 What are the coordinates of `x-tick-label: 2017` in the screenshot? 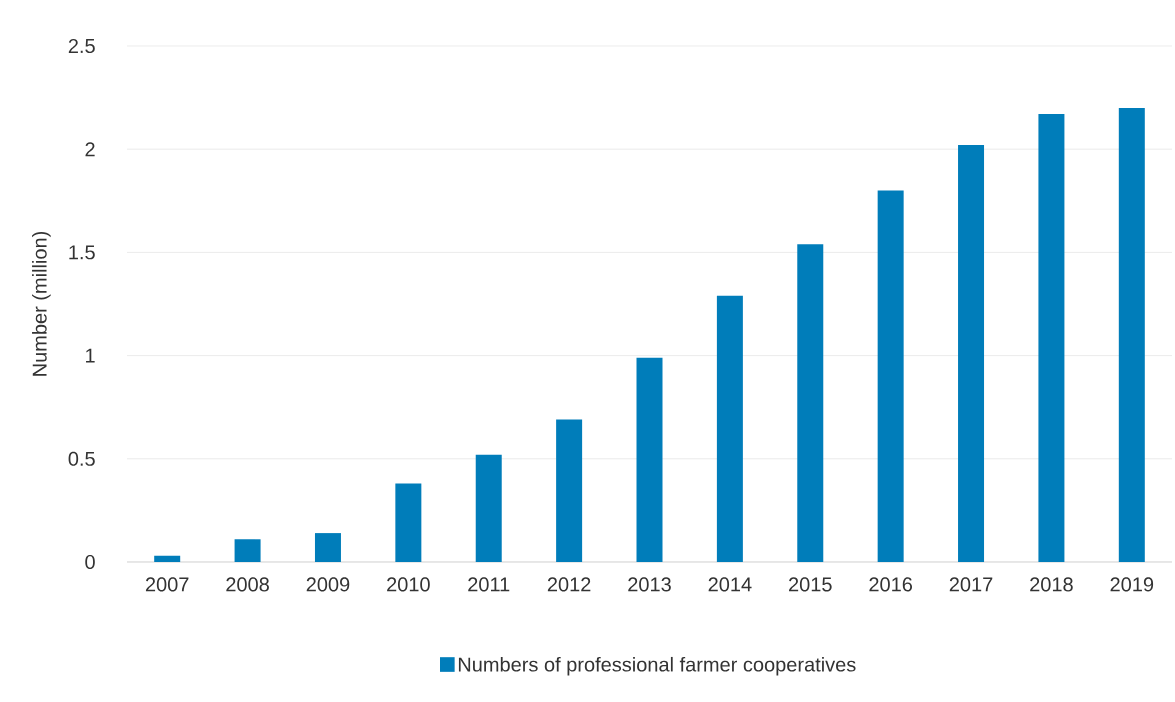 It's located at (971, 584).